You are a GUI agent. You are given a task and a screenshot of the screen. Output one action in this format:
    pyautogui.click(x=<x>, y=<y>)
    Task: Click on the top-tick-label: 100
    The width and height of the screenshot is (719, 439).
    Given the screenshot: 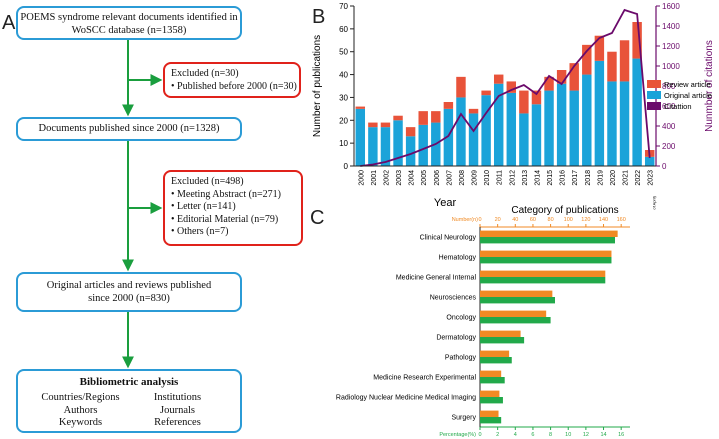 What is the action you would take?
    pyautogui.click(x=568, y=220)
    